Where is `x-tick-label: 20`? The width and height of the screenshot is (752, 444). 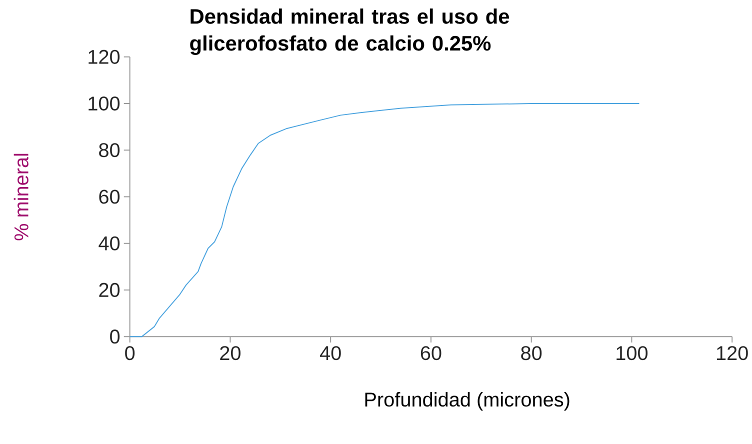
x-tick-label: 20 is located at coordinates (230, 353).